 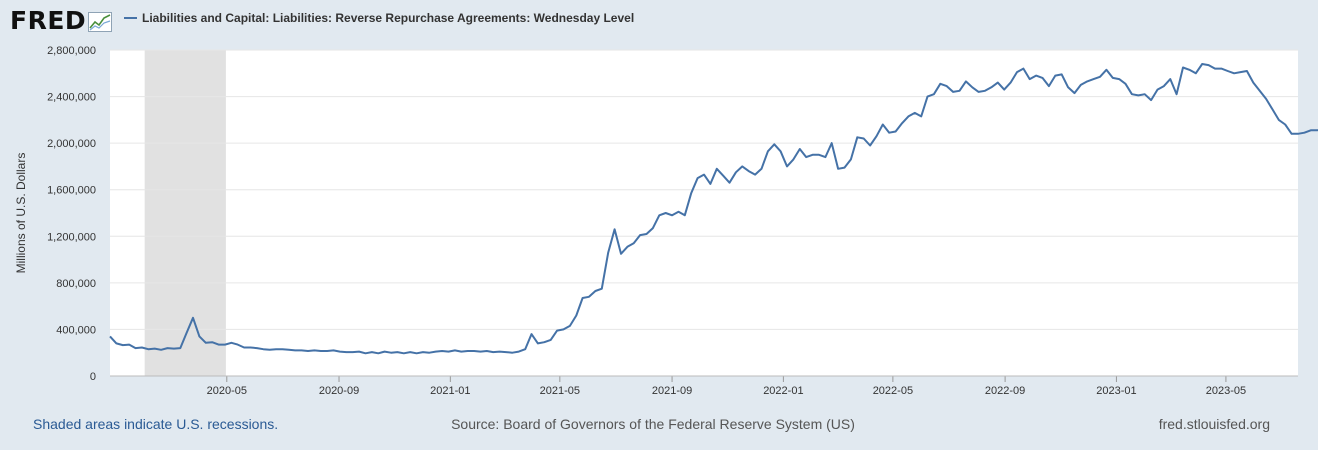 What do you see at coordinates (76, 284) in the screenshot?
I see `y-tick-label: 800,000` at bounding box center [76, 284].